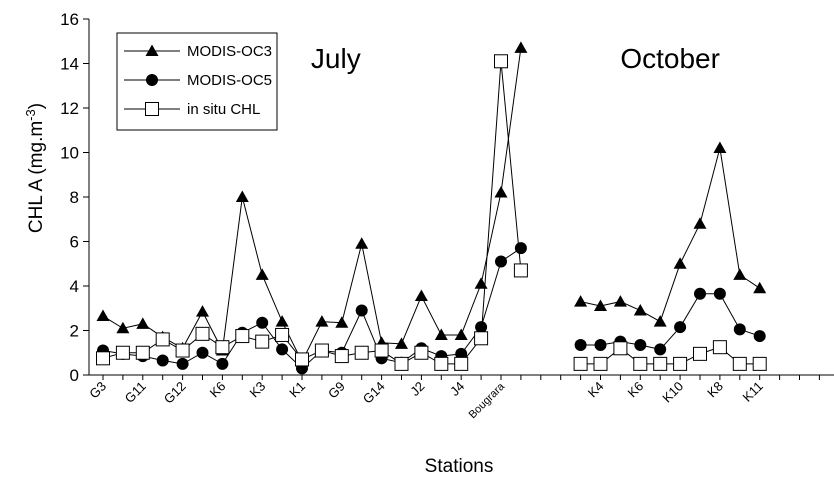  Describe the element at coordinates (175, 393) in the screenshot. I see `x-tick-label: G12` at that location.